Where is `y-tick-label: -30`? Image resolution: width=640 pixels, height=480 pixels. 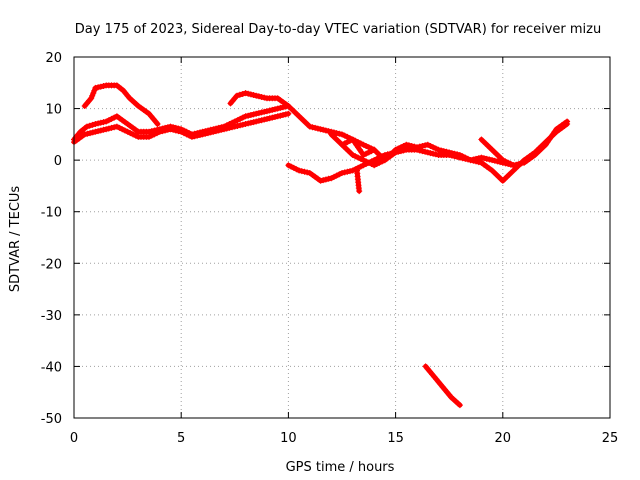
y-tick-label: -30 is located at coordinates (51, 316).